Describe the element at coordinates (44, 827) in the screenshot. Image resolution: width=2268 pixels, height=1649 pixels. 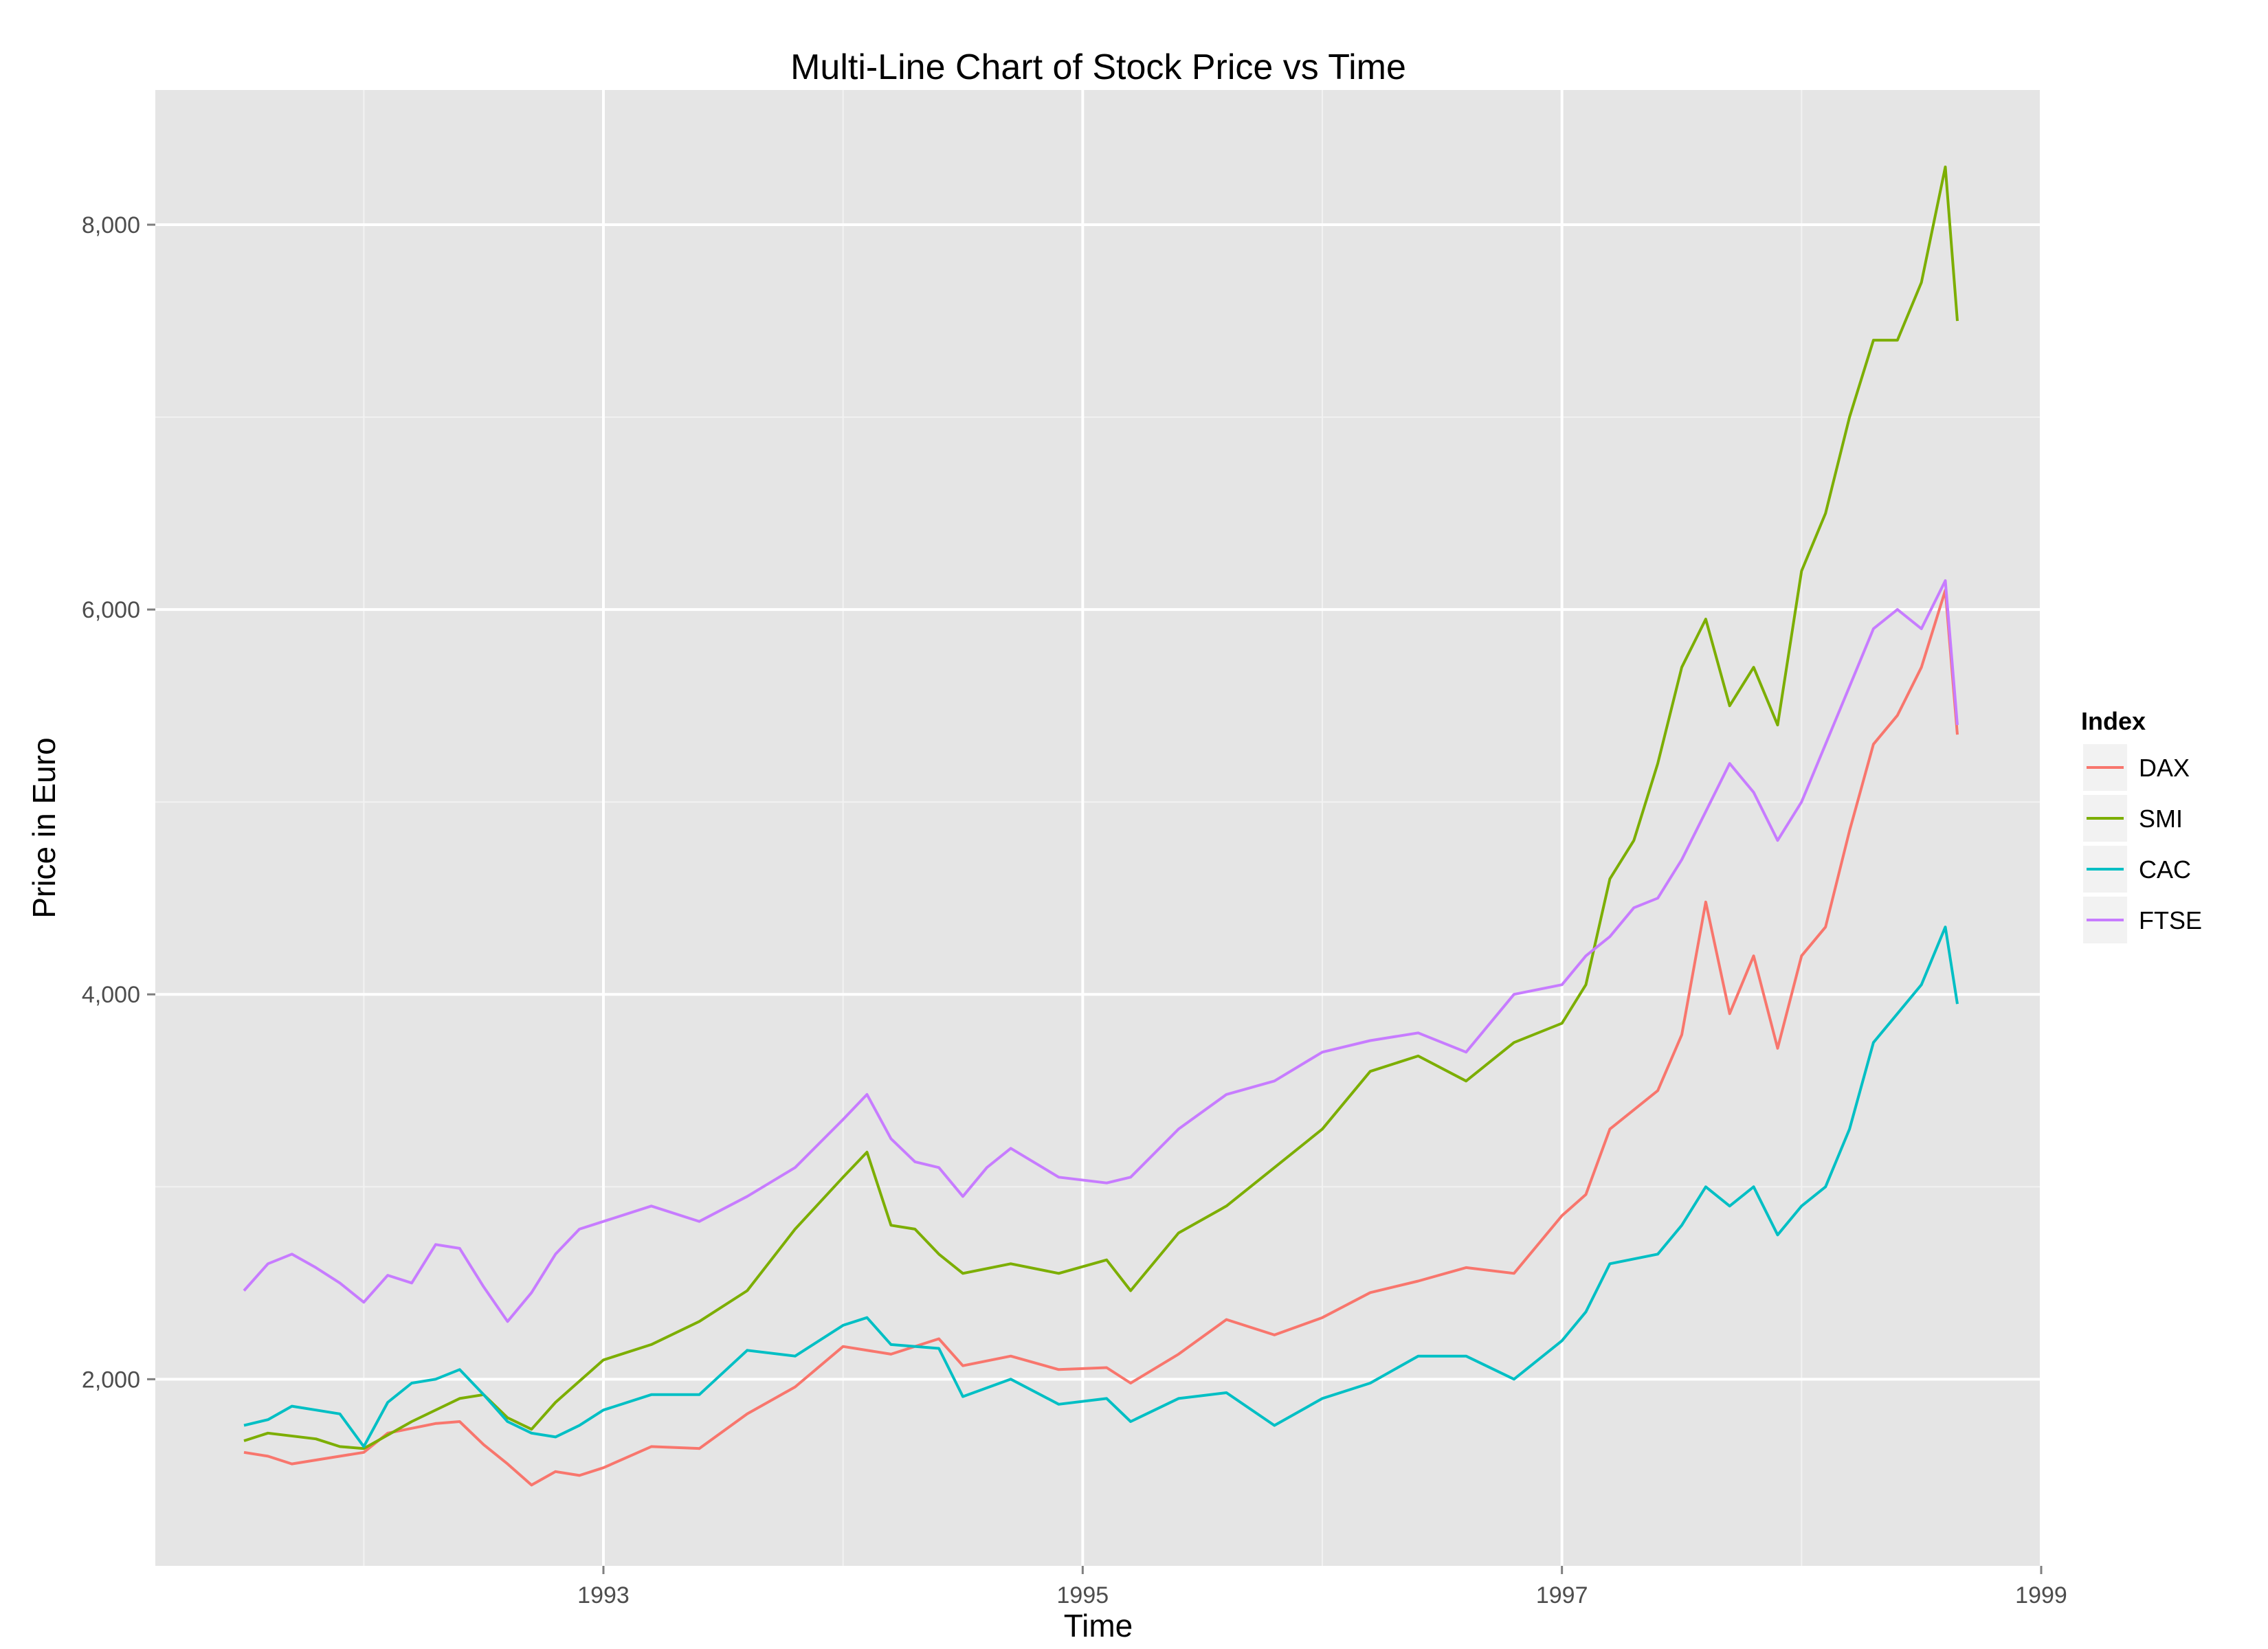
I see `y-axis-title: Price in Euro` at that location.